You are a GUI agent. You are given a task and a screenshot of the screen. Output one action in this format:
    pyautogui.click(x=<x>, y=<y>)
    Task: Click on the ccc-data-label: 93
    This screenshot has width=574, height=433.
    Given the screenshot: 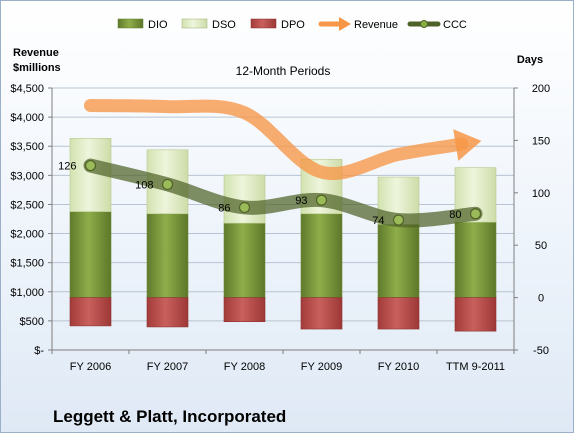 What is the action you would take?
    pyautogui.click(x=301, y=201)
    